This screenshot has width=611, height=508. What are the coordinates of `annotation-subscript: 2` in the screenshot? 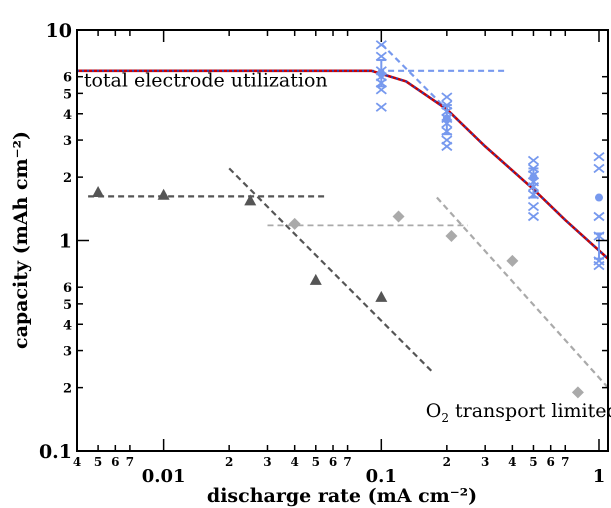 It's located at (445, 418).